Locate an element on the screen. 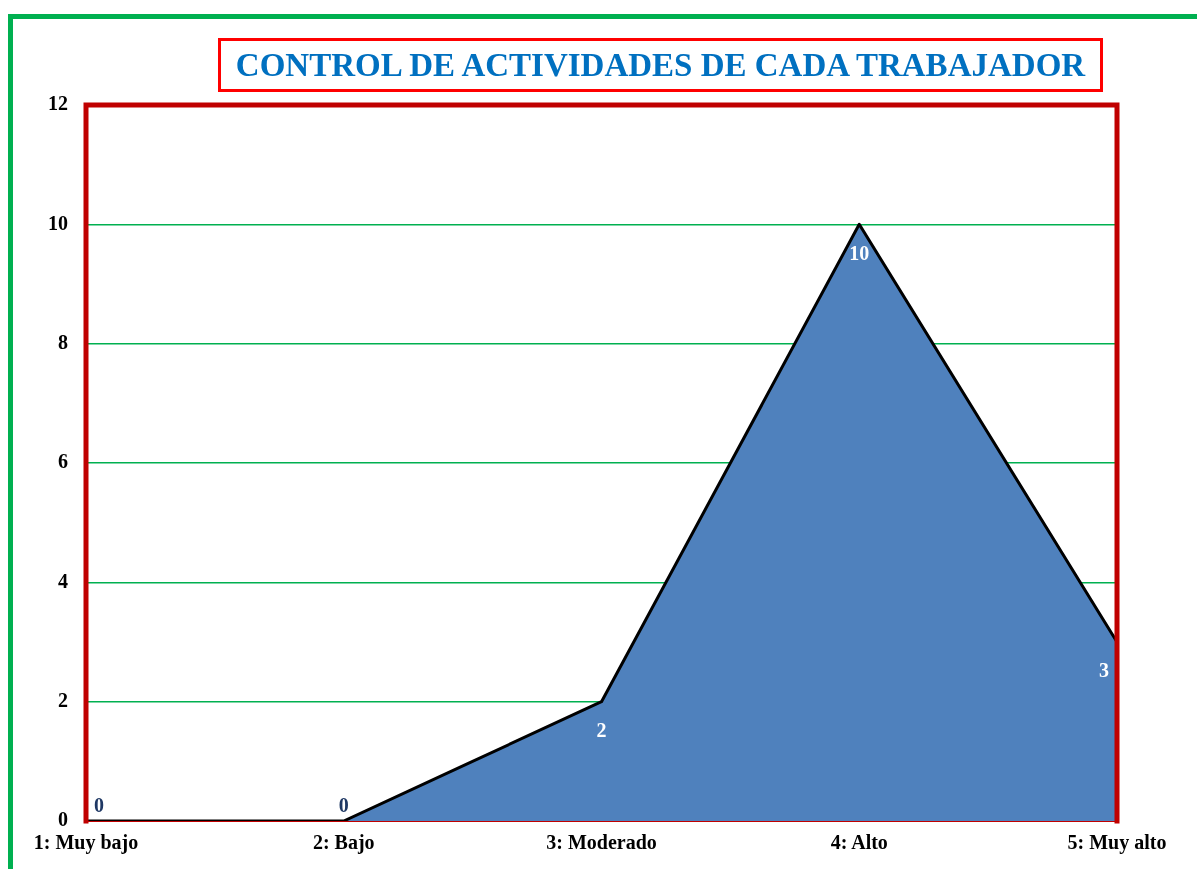  y-tick-label: 4 is located at coordinates (63, 580).